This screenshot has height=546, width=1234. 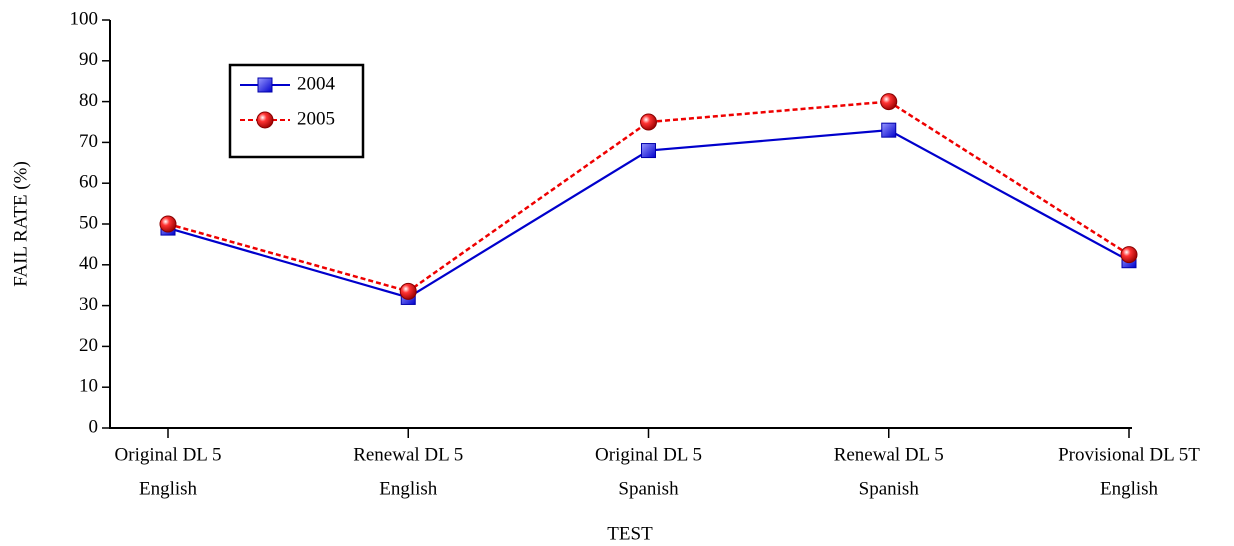 What do you see at coordinates (88, 304) in the screenshot?
I see `y-tick-label: 30` at bounding box center [88, 304].